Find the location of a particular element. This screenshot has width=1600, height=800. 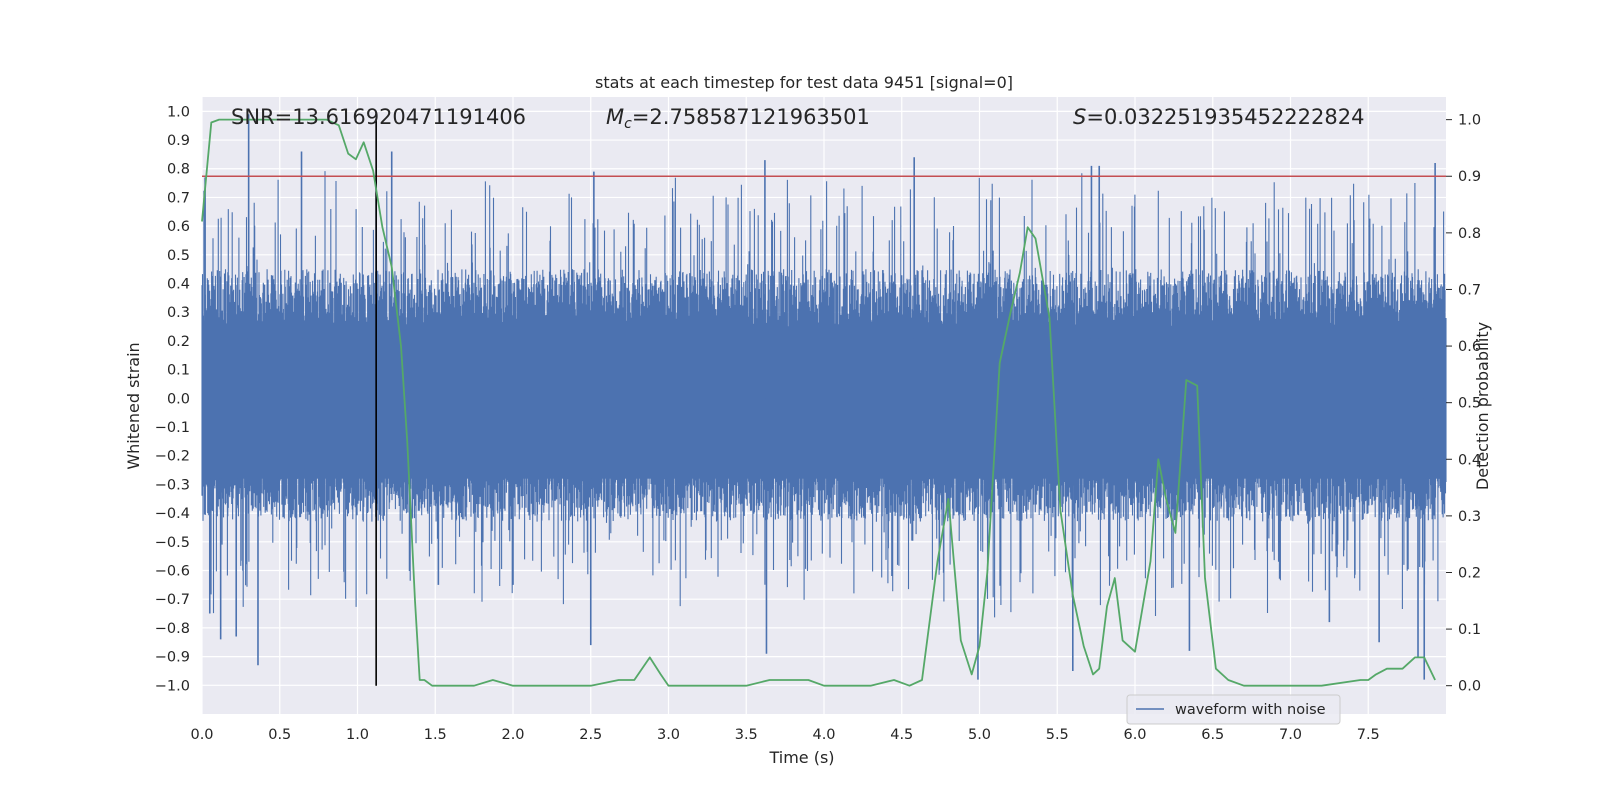

y-tick-label: −0.3 is located at coordinates (172, 485).